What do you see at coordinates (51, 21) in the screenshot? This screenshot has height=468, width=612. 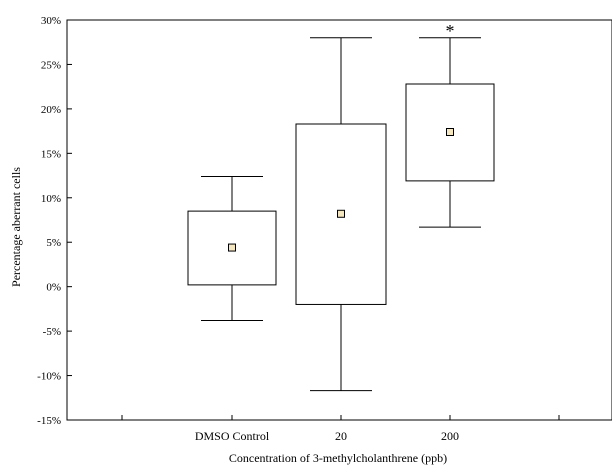 I see `y-tick-label: 30%` at bounding box center [51, 21].